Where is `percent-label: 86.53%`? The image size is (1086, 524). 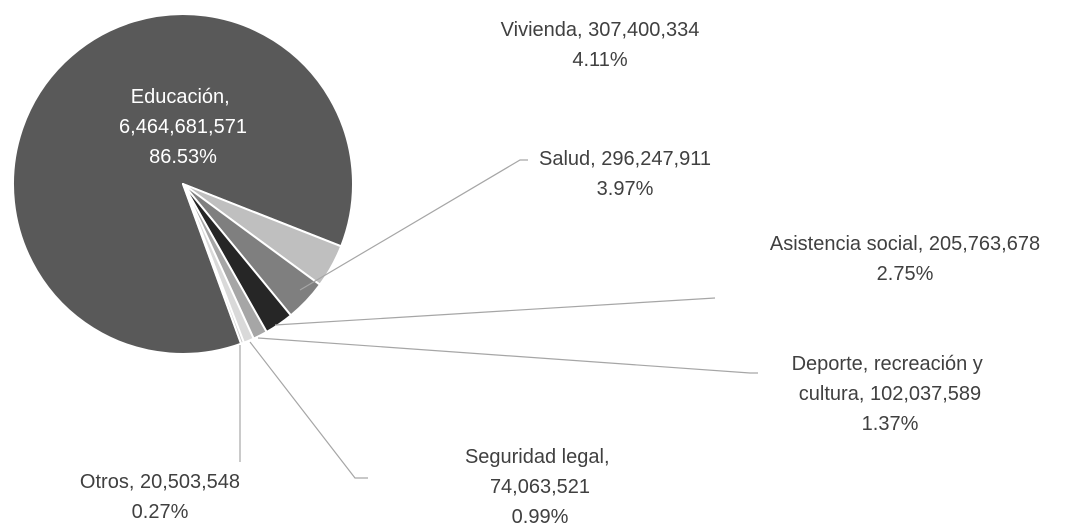 percent-label: 86.53% is located at coordinates (183, 157).